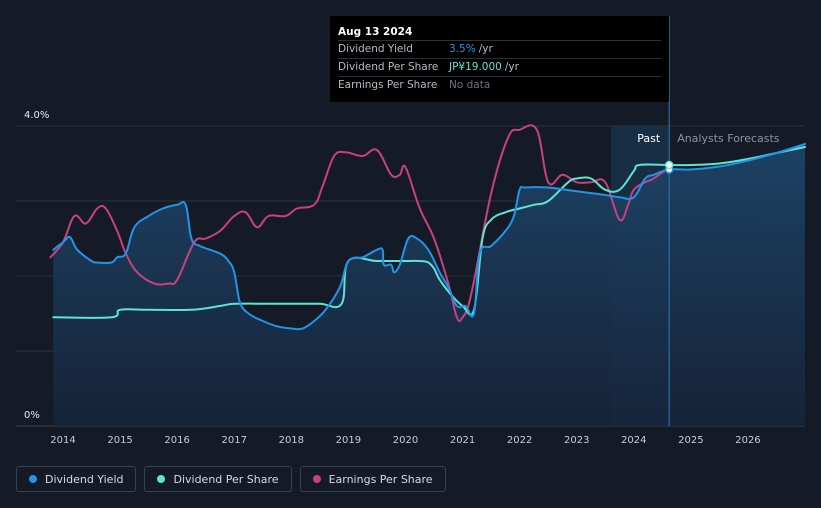  Describe the element at coordinates (291, 440) in the screenshot. I see `x-tick-label: 2018` at that location.